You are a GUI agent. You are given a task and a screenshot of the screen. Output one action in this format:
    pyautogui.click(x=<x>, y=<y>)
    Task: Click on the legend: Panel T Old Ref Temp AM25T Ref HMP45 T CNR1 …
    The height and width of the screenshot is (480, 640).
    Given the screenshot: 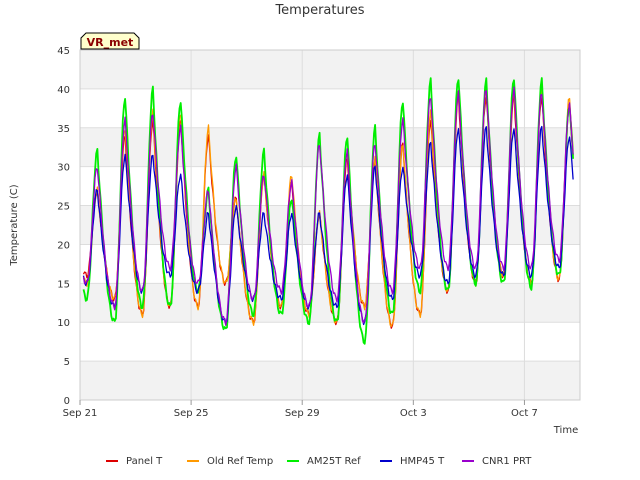 What is the action you would take?
    pyautogui.click(x=319, y=461)
    